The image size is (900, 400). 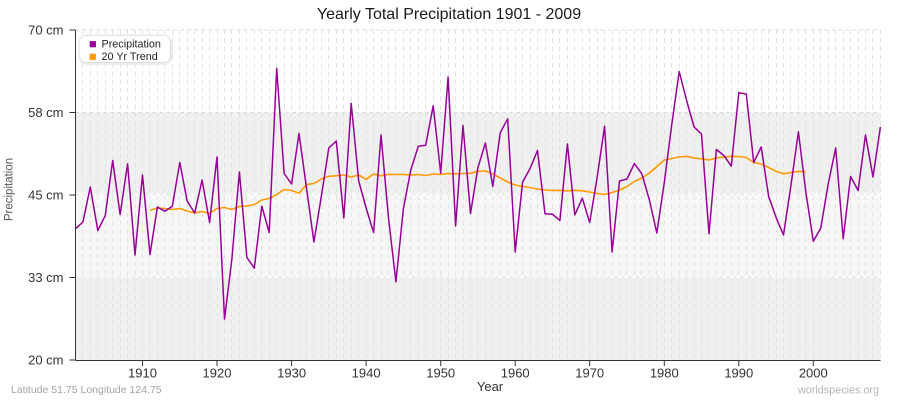 What do you see at coordinates (813, 373) in the screenshot?
I see `svg-text: 2000` at bounding box center [813, 373].